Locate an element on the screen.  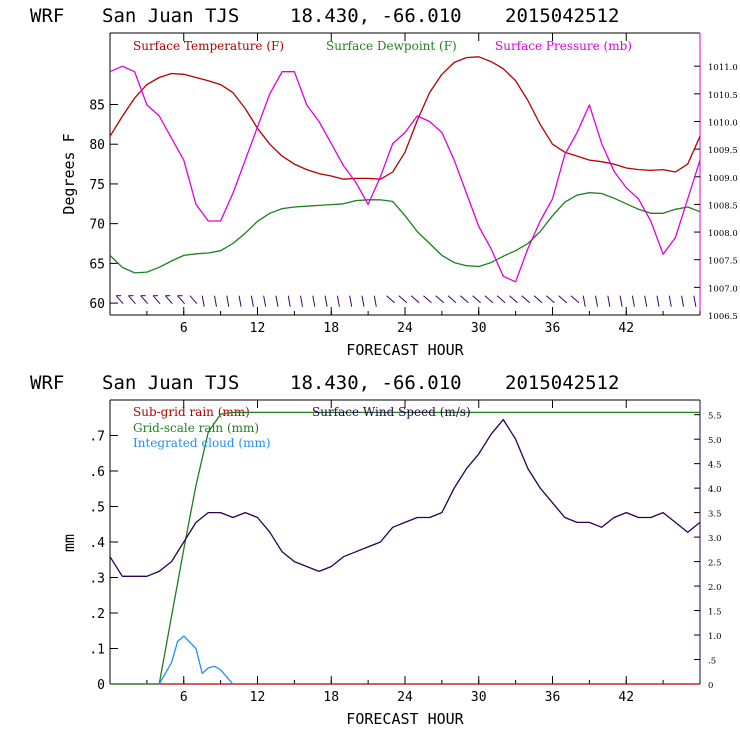
y2-tick-label: 1008.0 is located at coordinates (723, 234).